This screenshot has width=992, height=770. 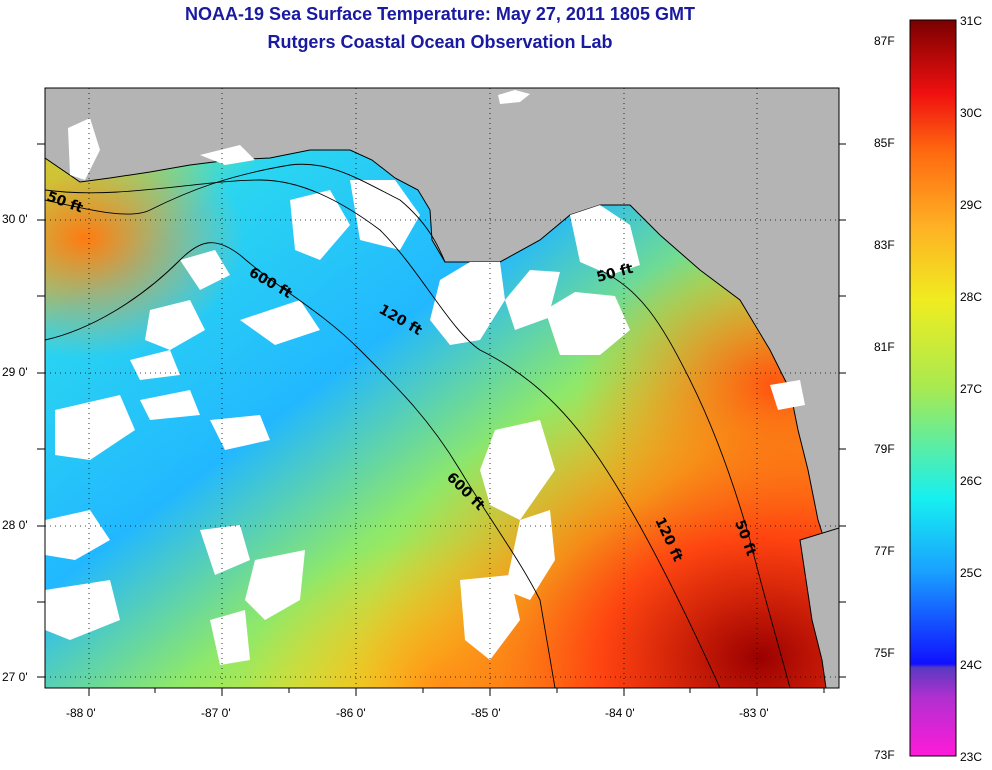 I want to click on lon-tick-label: -84 0', so click(x=620, y=713).